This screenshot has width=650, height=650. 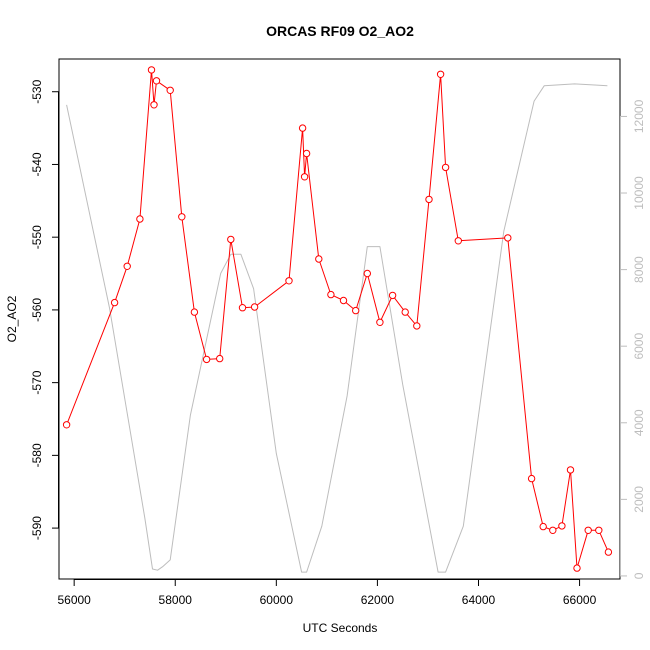 What do you see at coordinates (378, 600) in the screenshot?
I see `x-tick-label-3: 62000` at bounding box center [378, 600].